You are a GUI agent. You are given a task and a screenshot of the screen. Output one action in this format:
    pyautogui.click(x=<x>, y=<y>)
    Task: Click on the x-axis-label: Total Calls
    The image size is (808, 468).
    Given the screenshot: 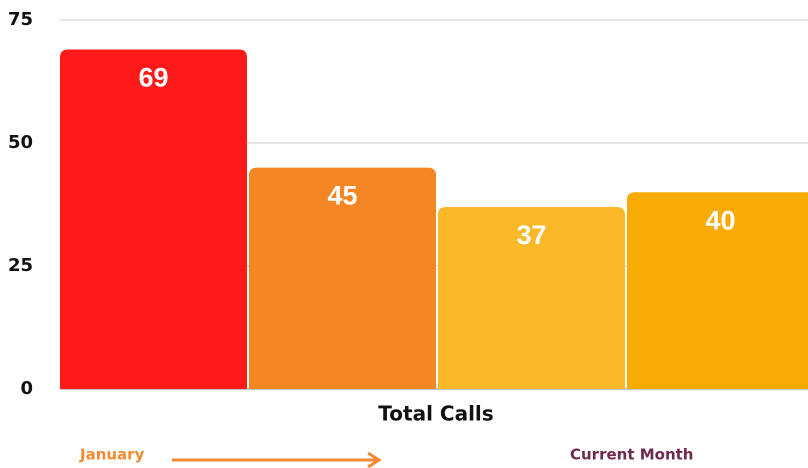 What is the action you would take?
    pyautogui.click(x=435, y=414)
    